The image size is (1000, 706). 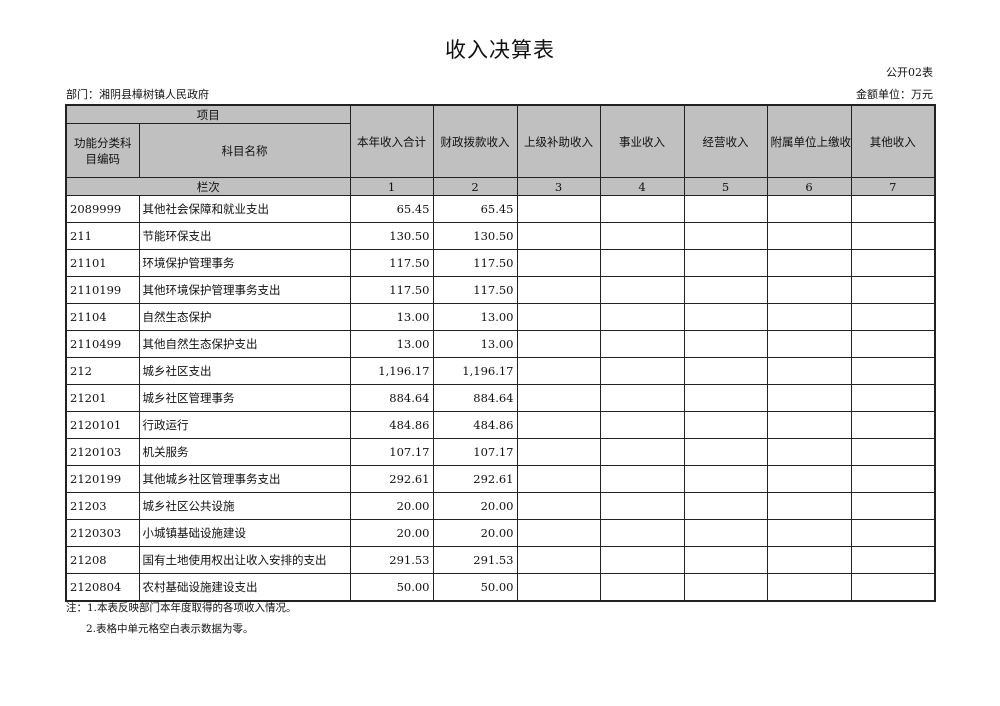 What do you see at coordinates (244, 533) in the screenshot?
I see `subject-name: 小城镇基础设施建设` at bounding box center [244, 533].